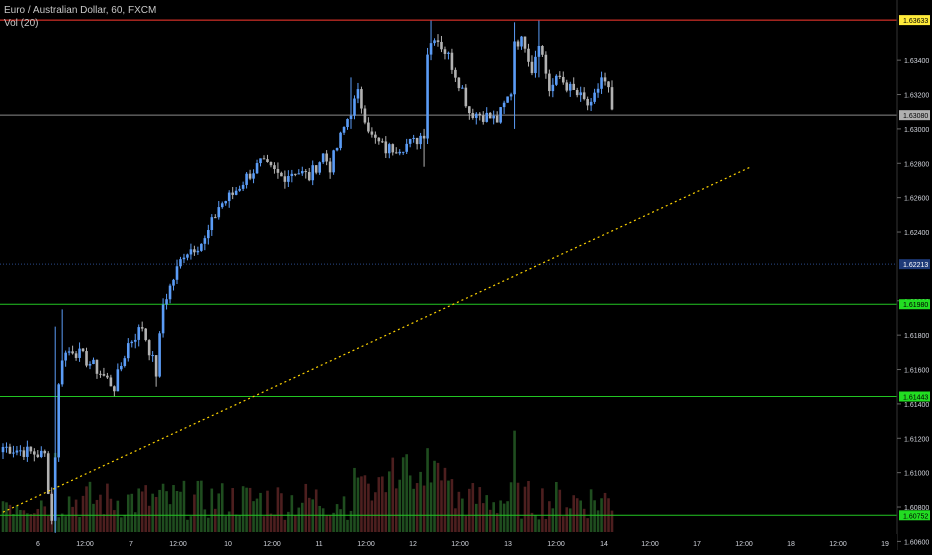  Describe the element at coordinates (131, 544) in the screenshot. I see `x-tick-label: 7` at that location.